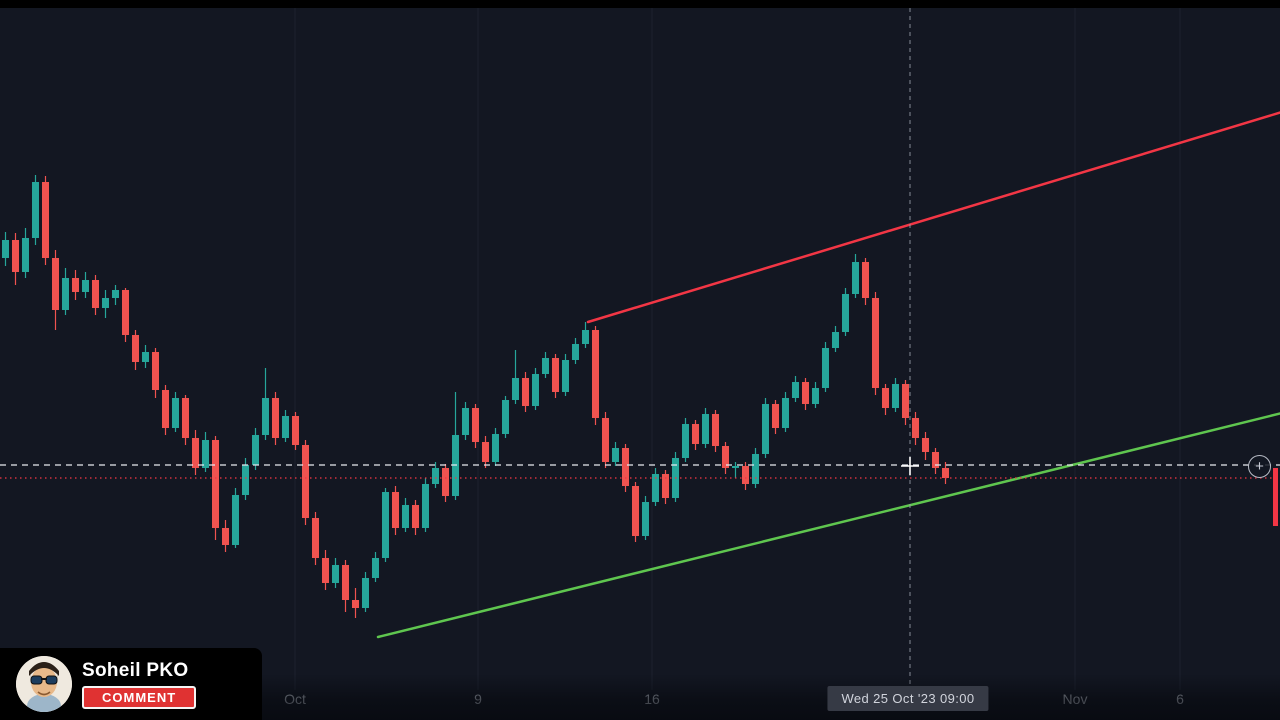  What do you see at coordinates (135, 670) in the screenshot?
I see `channel-name: Soheil PKO` at bounding box center [135, 670].